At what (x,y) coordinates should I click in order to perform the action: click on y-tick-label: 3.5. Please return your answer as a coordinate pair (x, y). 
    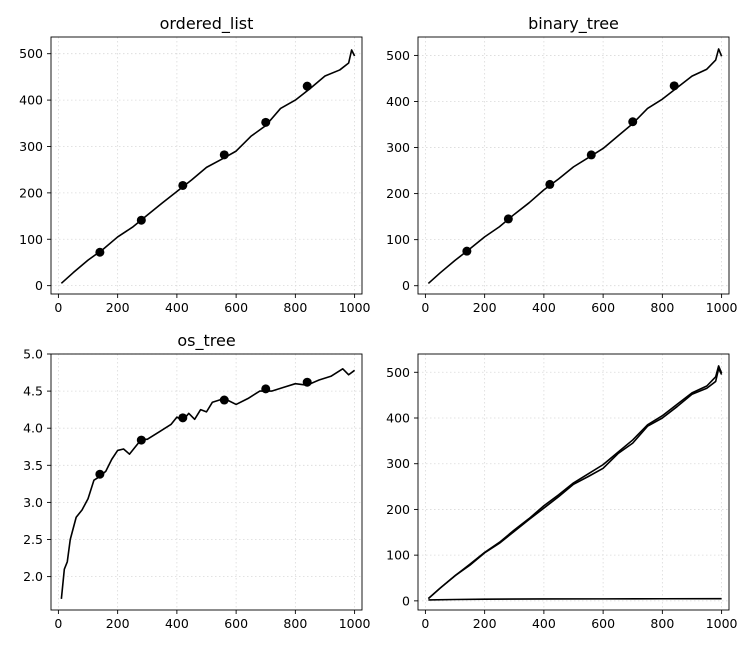
    Looking at the image, I should click on (33, 465).